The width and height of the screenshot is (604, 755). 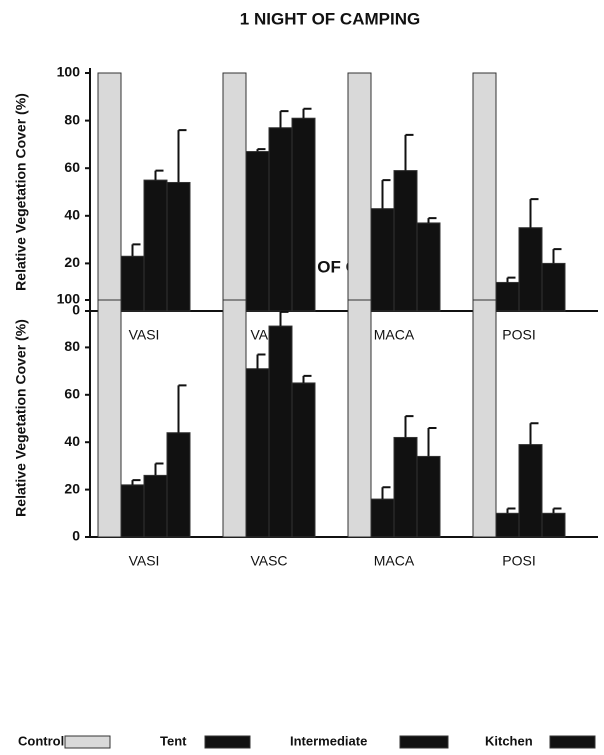 I want to click on legend-label: Kitchen, so click(x=509, y=740).